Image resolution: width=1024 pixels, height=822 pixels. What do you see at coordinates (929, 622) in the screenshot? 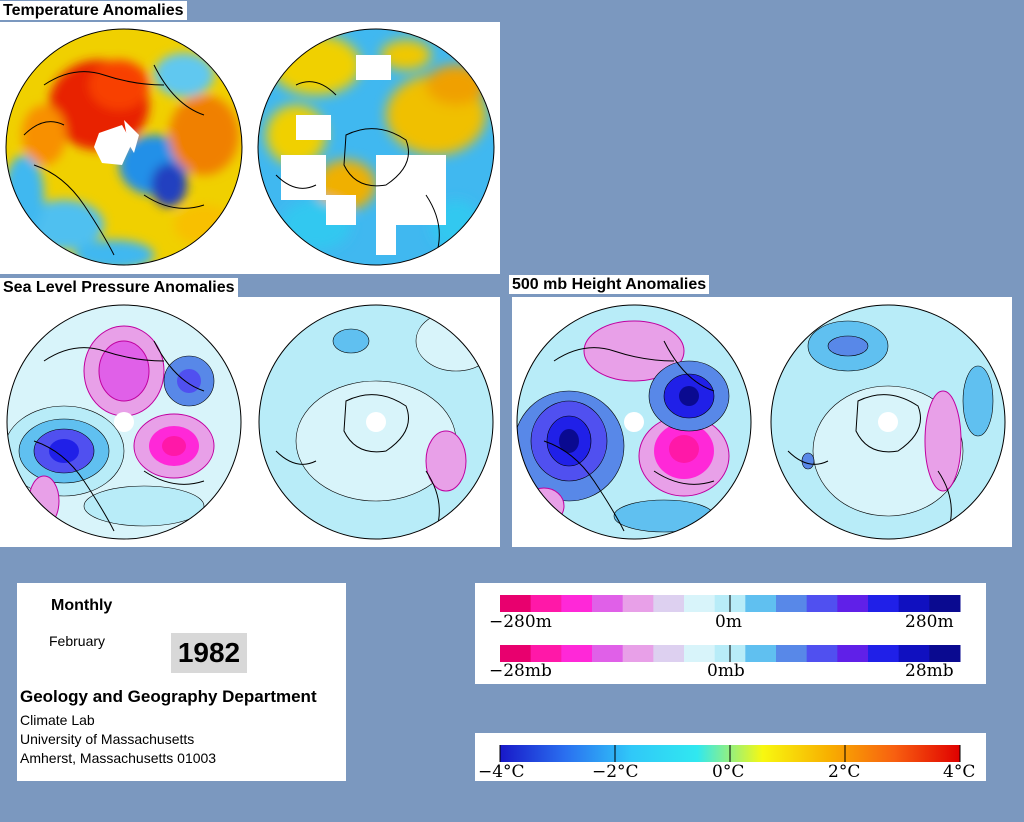
I see `height-label-max: 280m` at bounding box center [929, 622].